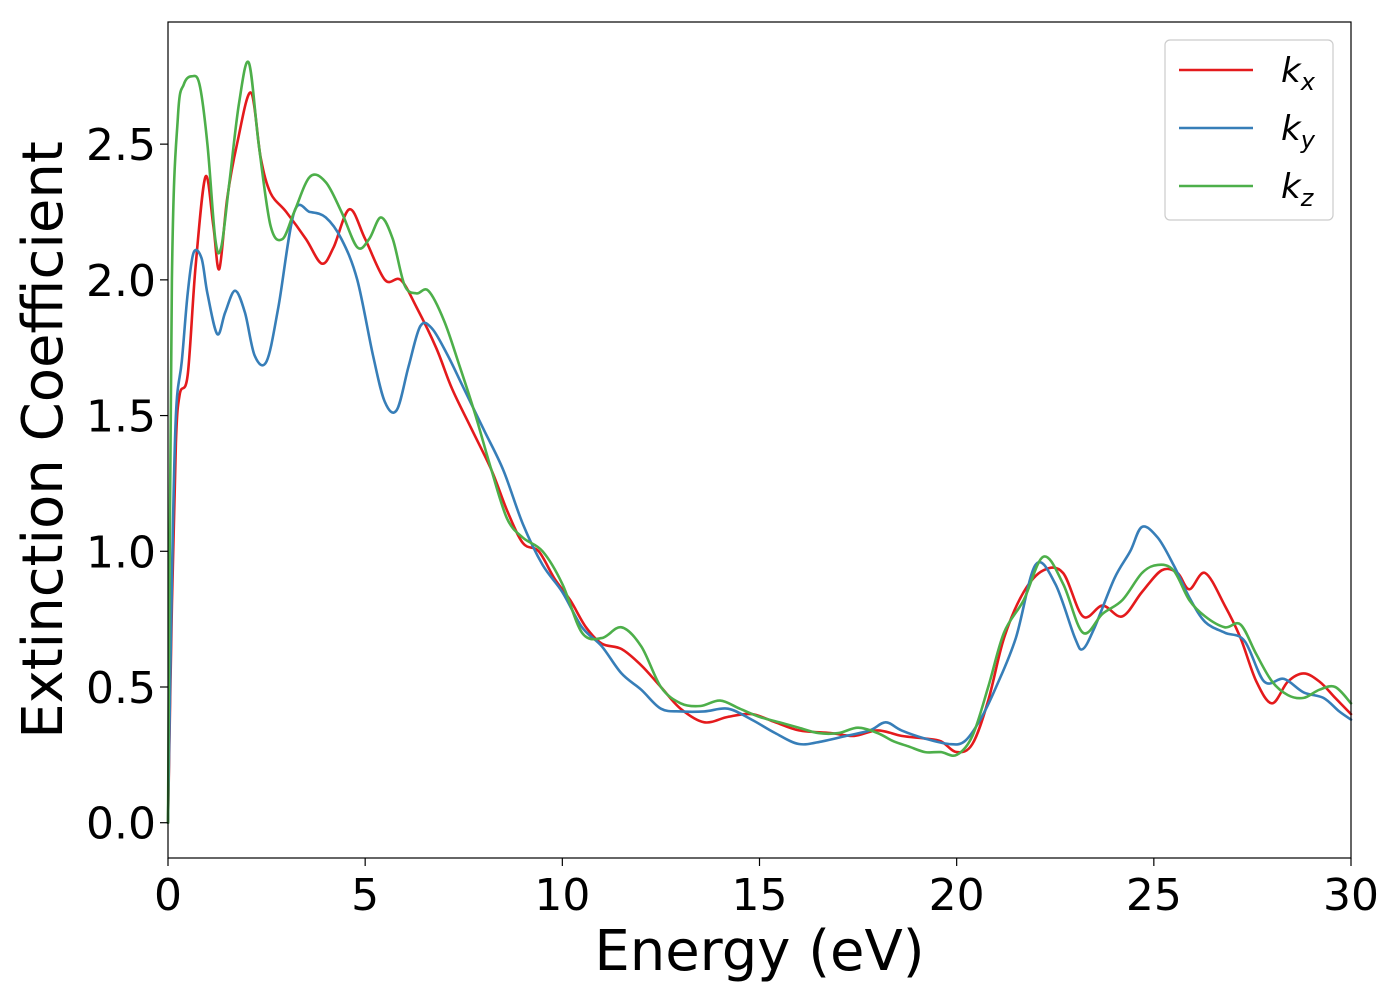 The height and width of the screenshot is (1000, 1400). What do you see at coordinates (562, 895) in the screenshot?
I see `x-tick-label: 10` at bounding box center [562, 895].